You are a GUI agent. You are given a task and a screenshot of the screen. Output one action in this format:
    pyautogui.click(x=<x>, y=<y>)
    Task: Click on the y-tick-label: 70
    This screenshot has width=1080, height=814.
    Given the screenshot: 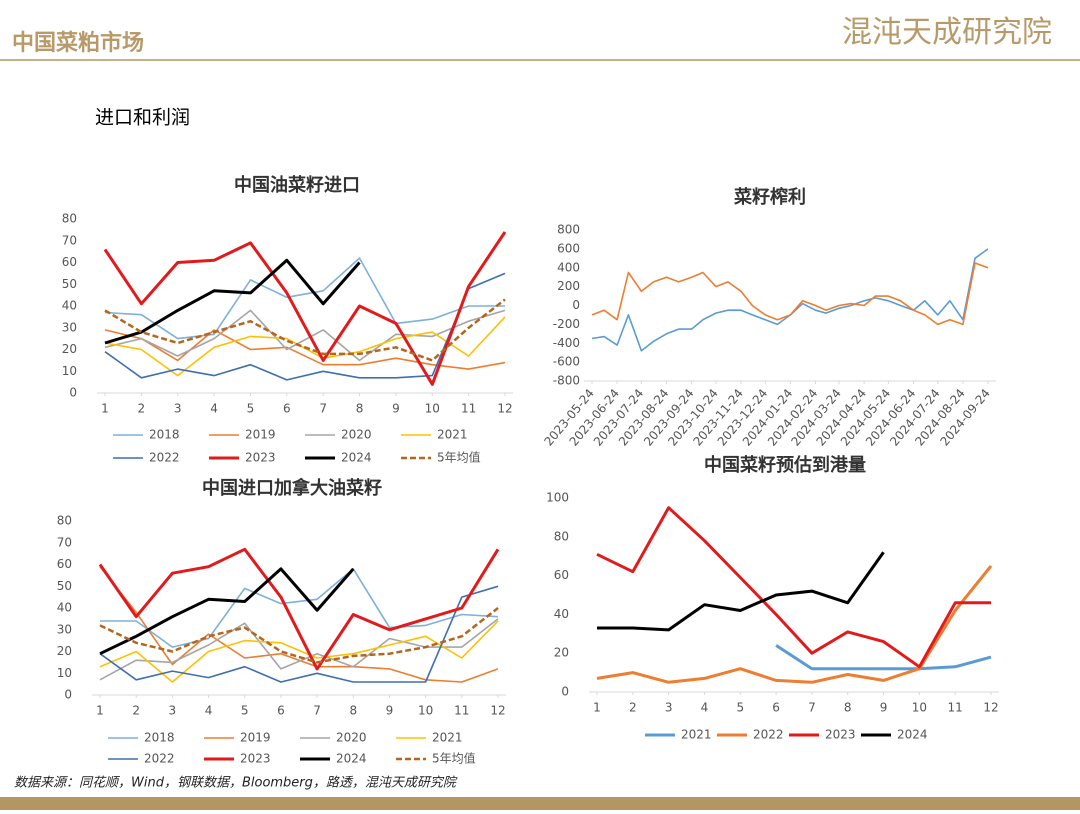 What is the action you would take?
    pyautogui.click(x=69, y=240)
    